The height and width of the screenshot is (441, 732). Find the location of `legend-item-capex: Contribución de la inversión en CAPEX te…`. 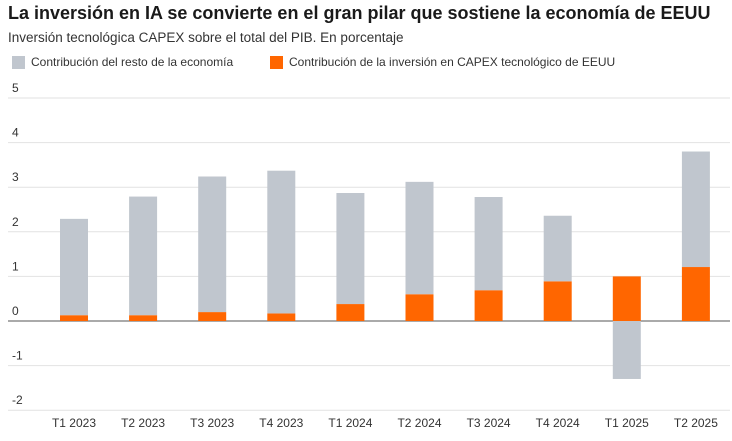

legend-item-capex: Contribución de la inversión en CAPEX te… is located at coordinates (442, 62).